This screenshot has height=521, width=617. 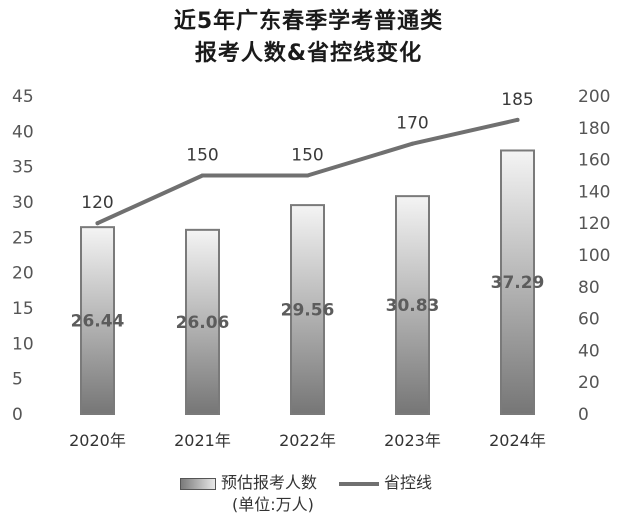 I want to click on chart-title-line-1: 近5年广东春季学考普通类, so click(x=308, y=21).